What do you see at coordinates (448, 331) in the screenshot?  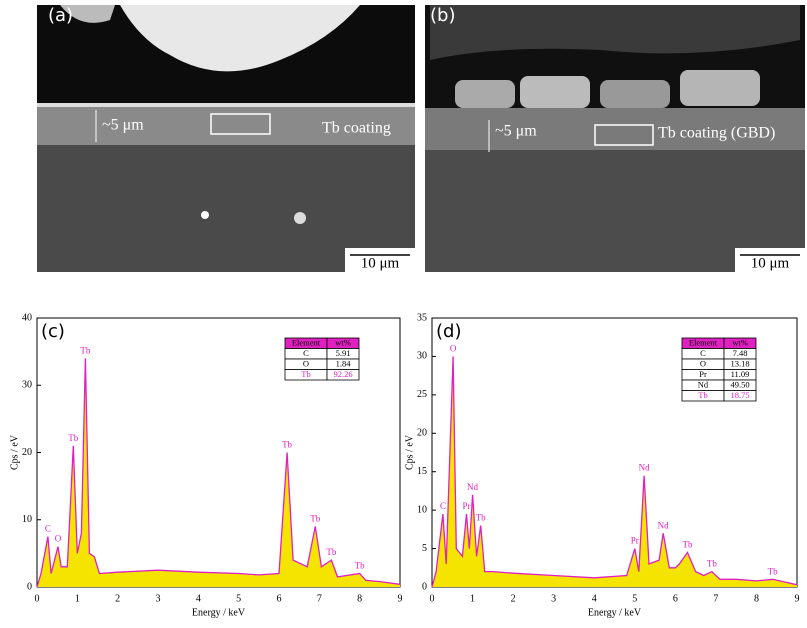 I see `panel-label: (d)` at bounding box center [448, 331].